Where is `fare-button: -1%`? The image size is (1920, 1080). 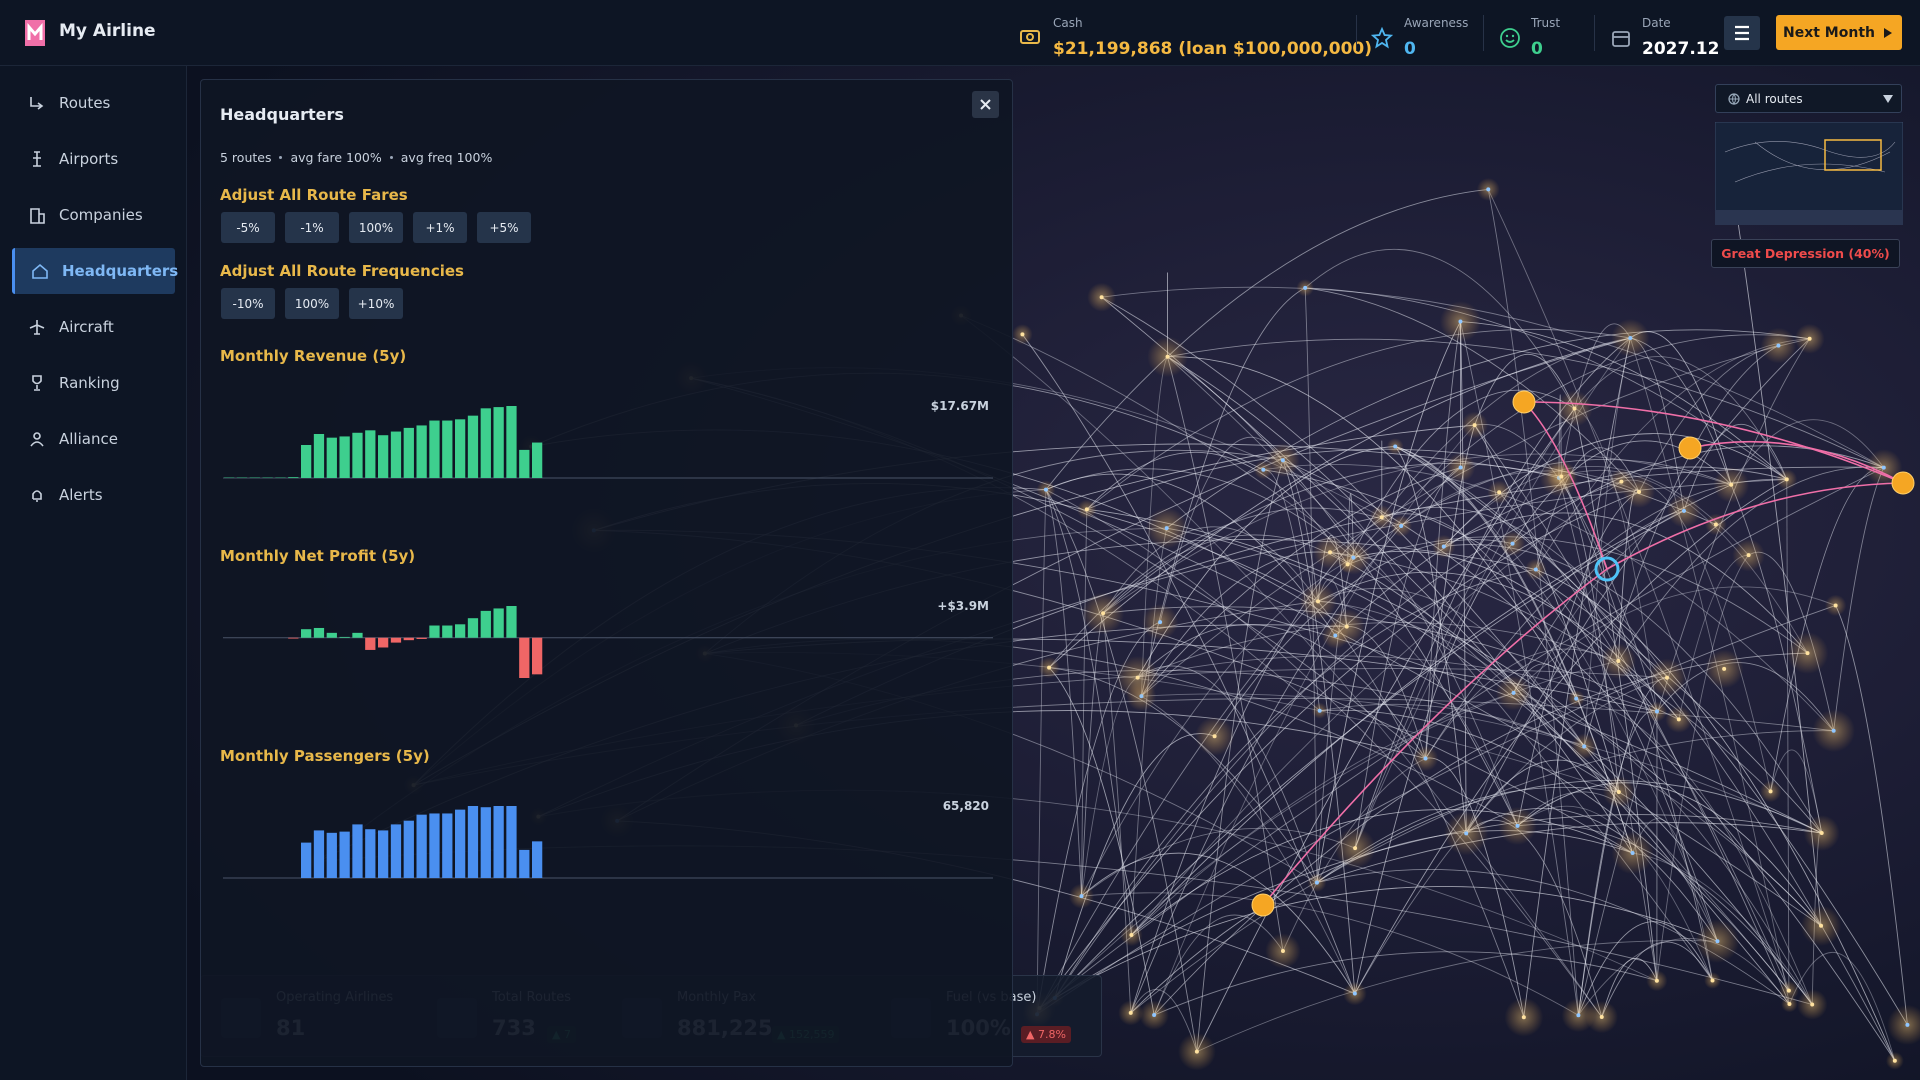
fare-button: -1% is located at coordinates (312, 227).